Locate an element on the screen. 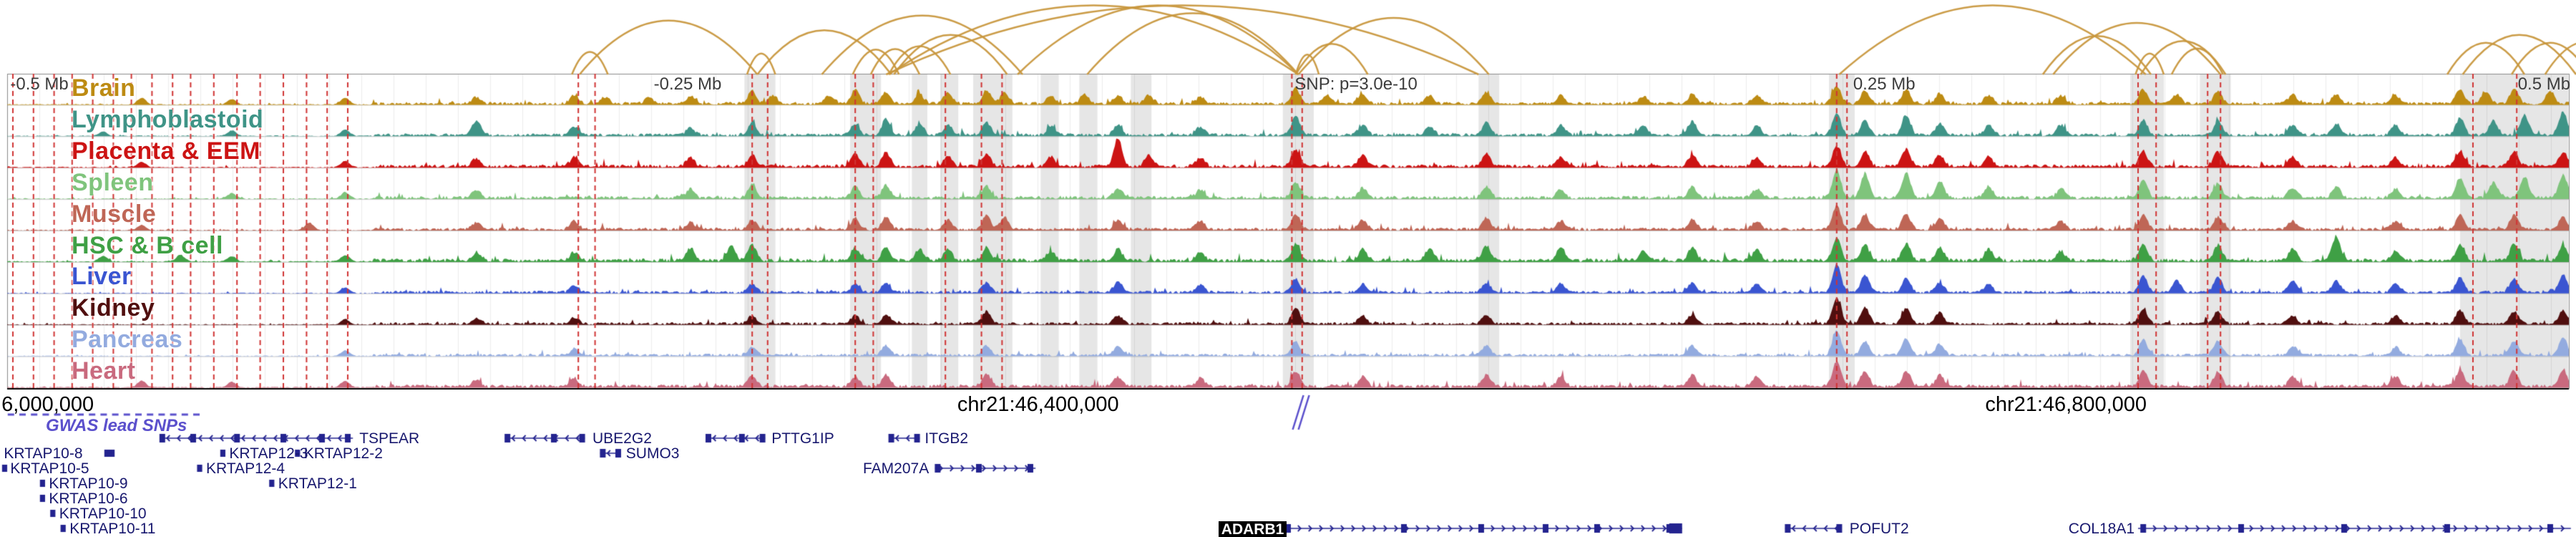 This screenshot has height=537, width=2576. axis-coordinate-label: chr21:46,400,000 is located at coordinates (1038, 404).